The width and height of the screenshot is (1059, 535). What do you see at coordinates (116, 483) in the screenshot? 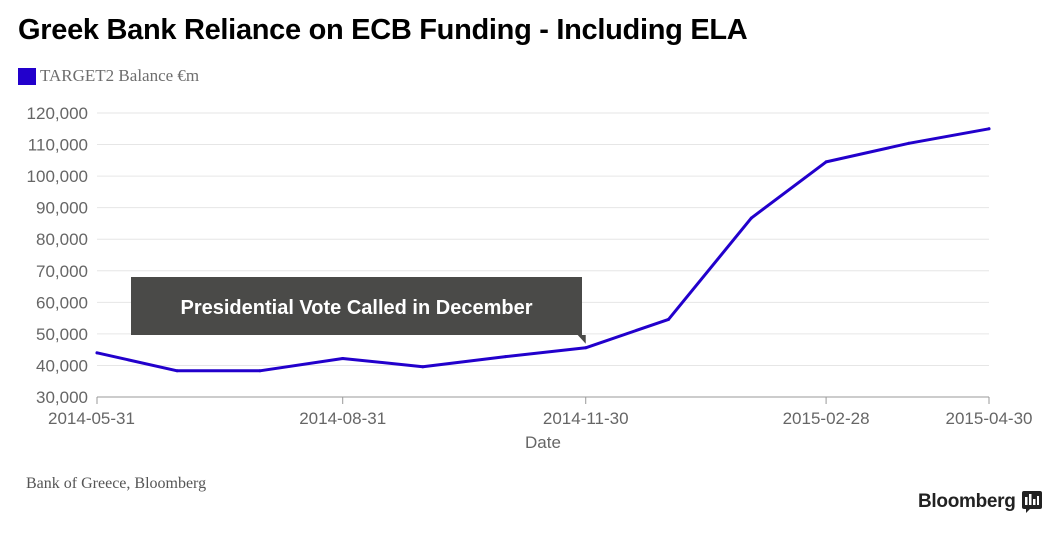
I see `source-note: Bank of Greece, Bloomberg` at bounding box center [116, 483].